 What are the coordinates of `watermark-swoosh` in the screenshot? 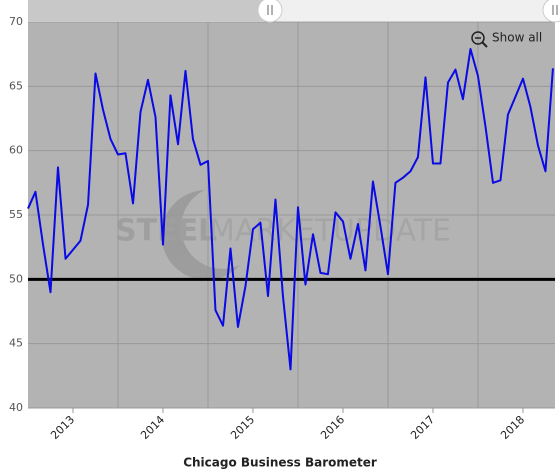 It's located at (200, 235).